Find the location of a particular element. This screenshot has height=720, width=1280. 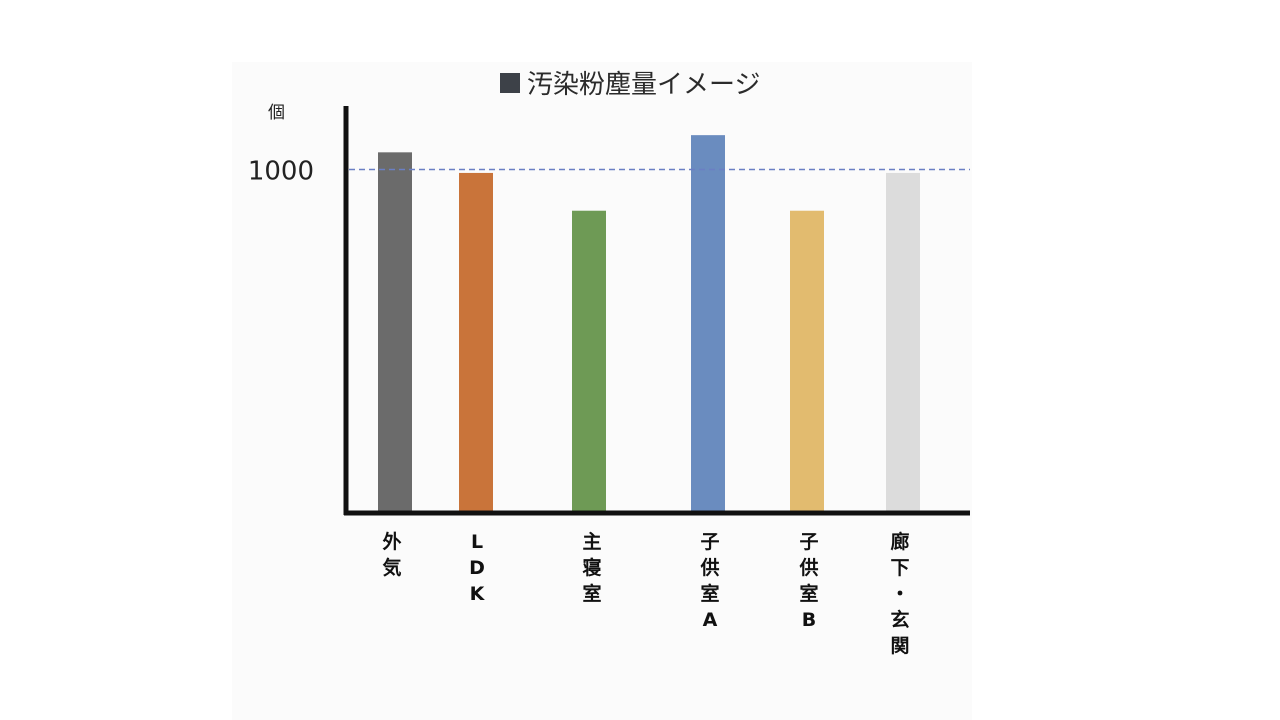

category-label-char: K is located at coordinates (478, 594).